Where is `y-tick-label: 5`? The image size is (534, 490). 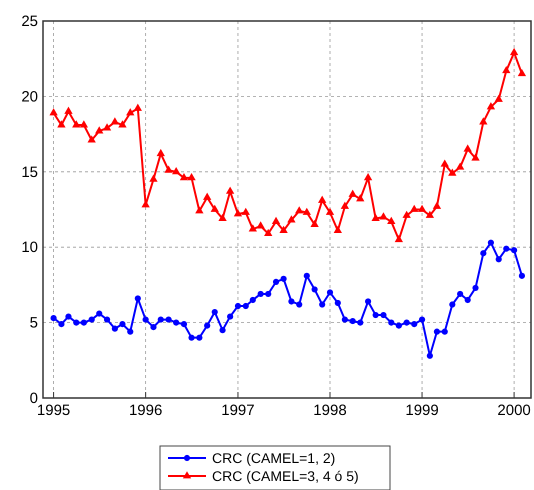
y-tick-label: 5 is located at coordinates (34, 323).